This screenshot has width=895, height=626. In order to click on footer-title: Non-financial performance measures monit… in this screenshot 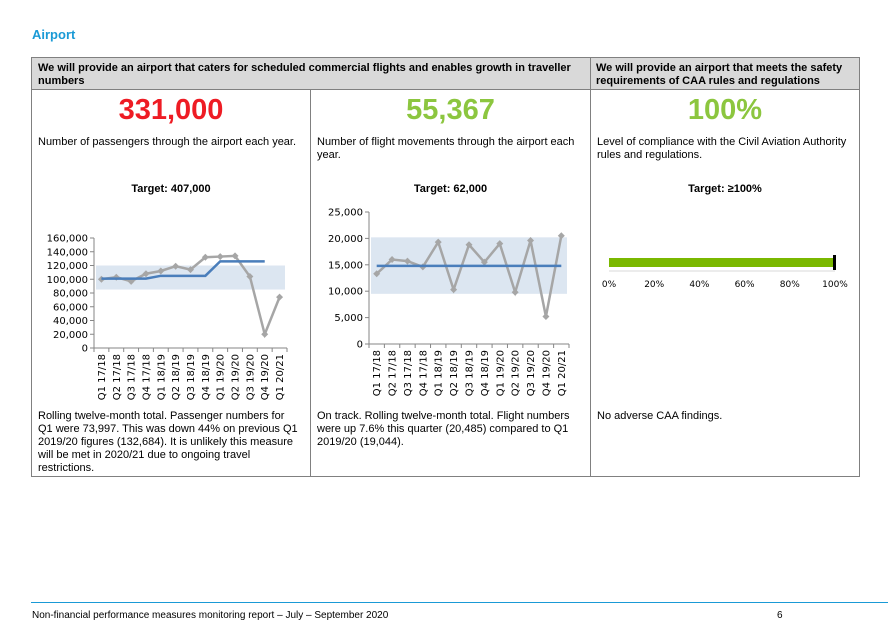, I will do `click(210, 615)`.